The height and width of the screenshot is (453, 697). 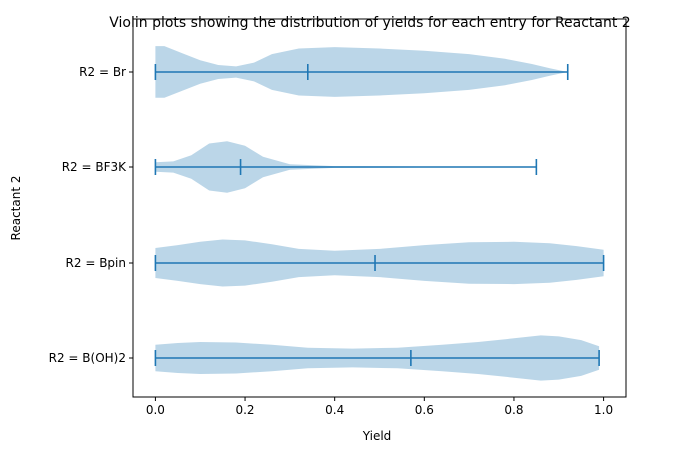 I want to click on x-tick-label: 0.2, so click(x=244, y=410).